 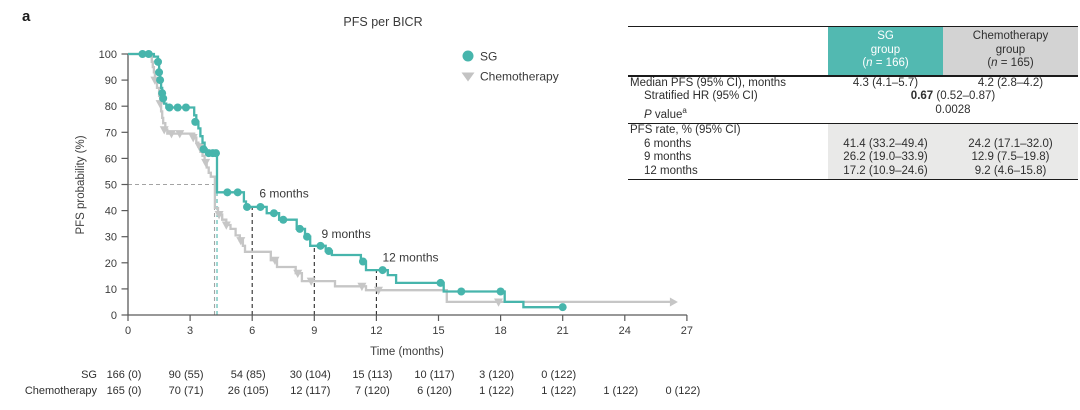 I want to click on x-tick-label: 18, so click(x=500, y=331).